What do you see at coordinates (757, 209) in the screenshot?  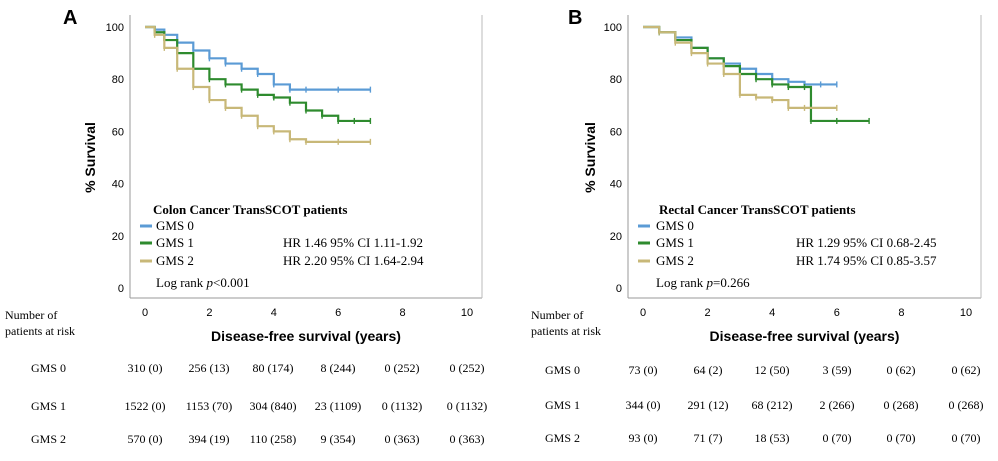 I see `legend-title: Rectal Cancer TransSCOT patients` at bounding box center [757, 209].